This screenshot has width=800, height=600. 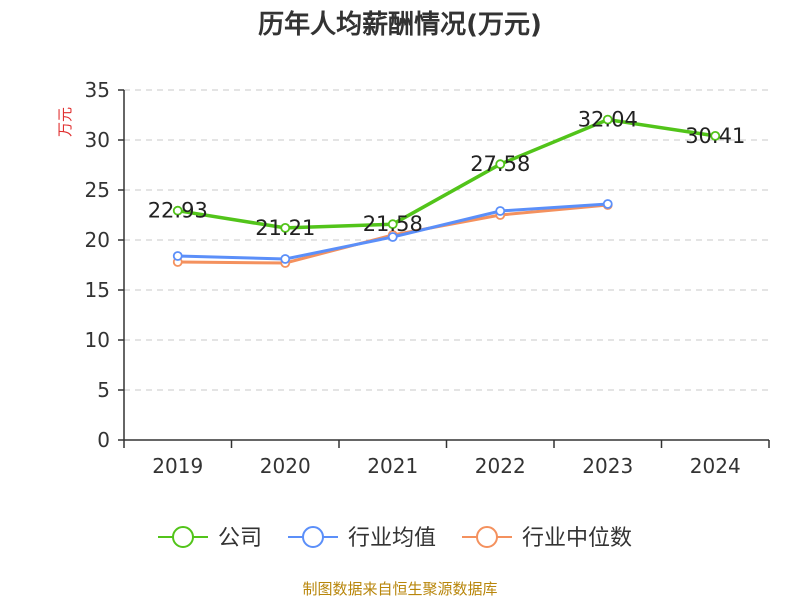 What do you see at coordinates (65, 122) in the screenshot?
I see `y-axis-label: 万元` at bounding box center [65, 122].